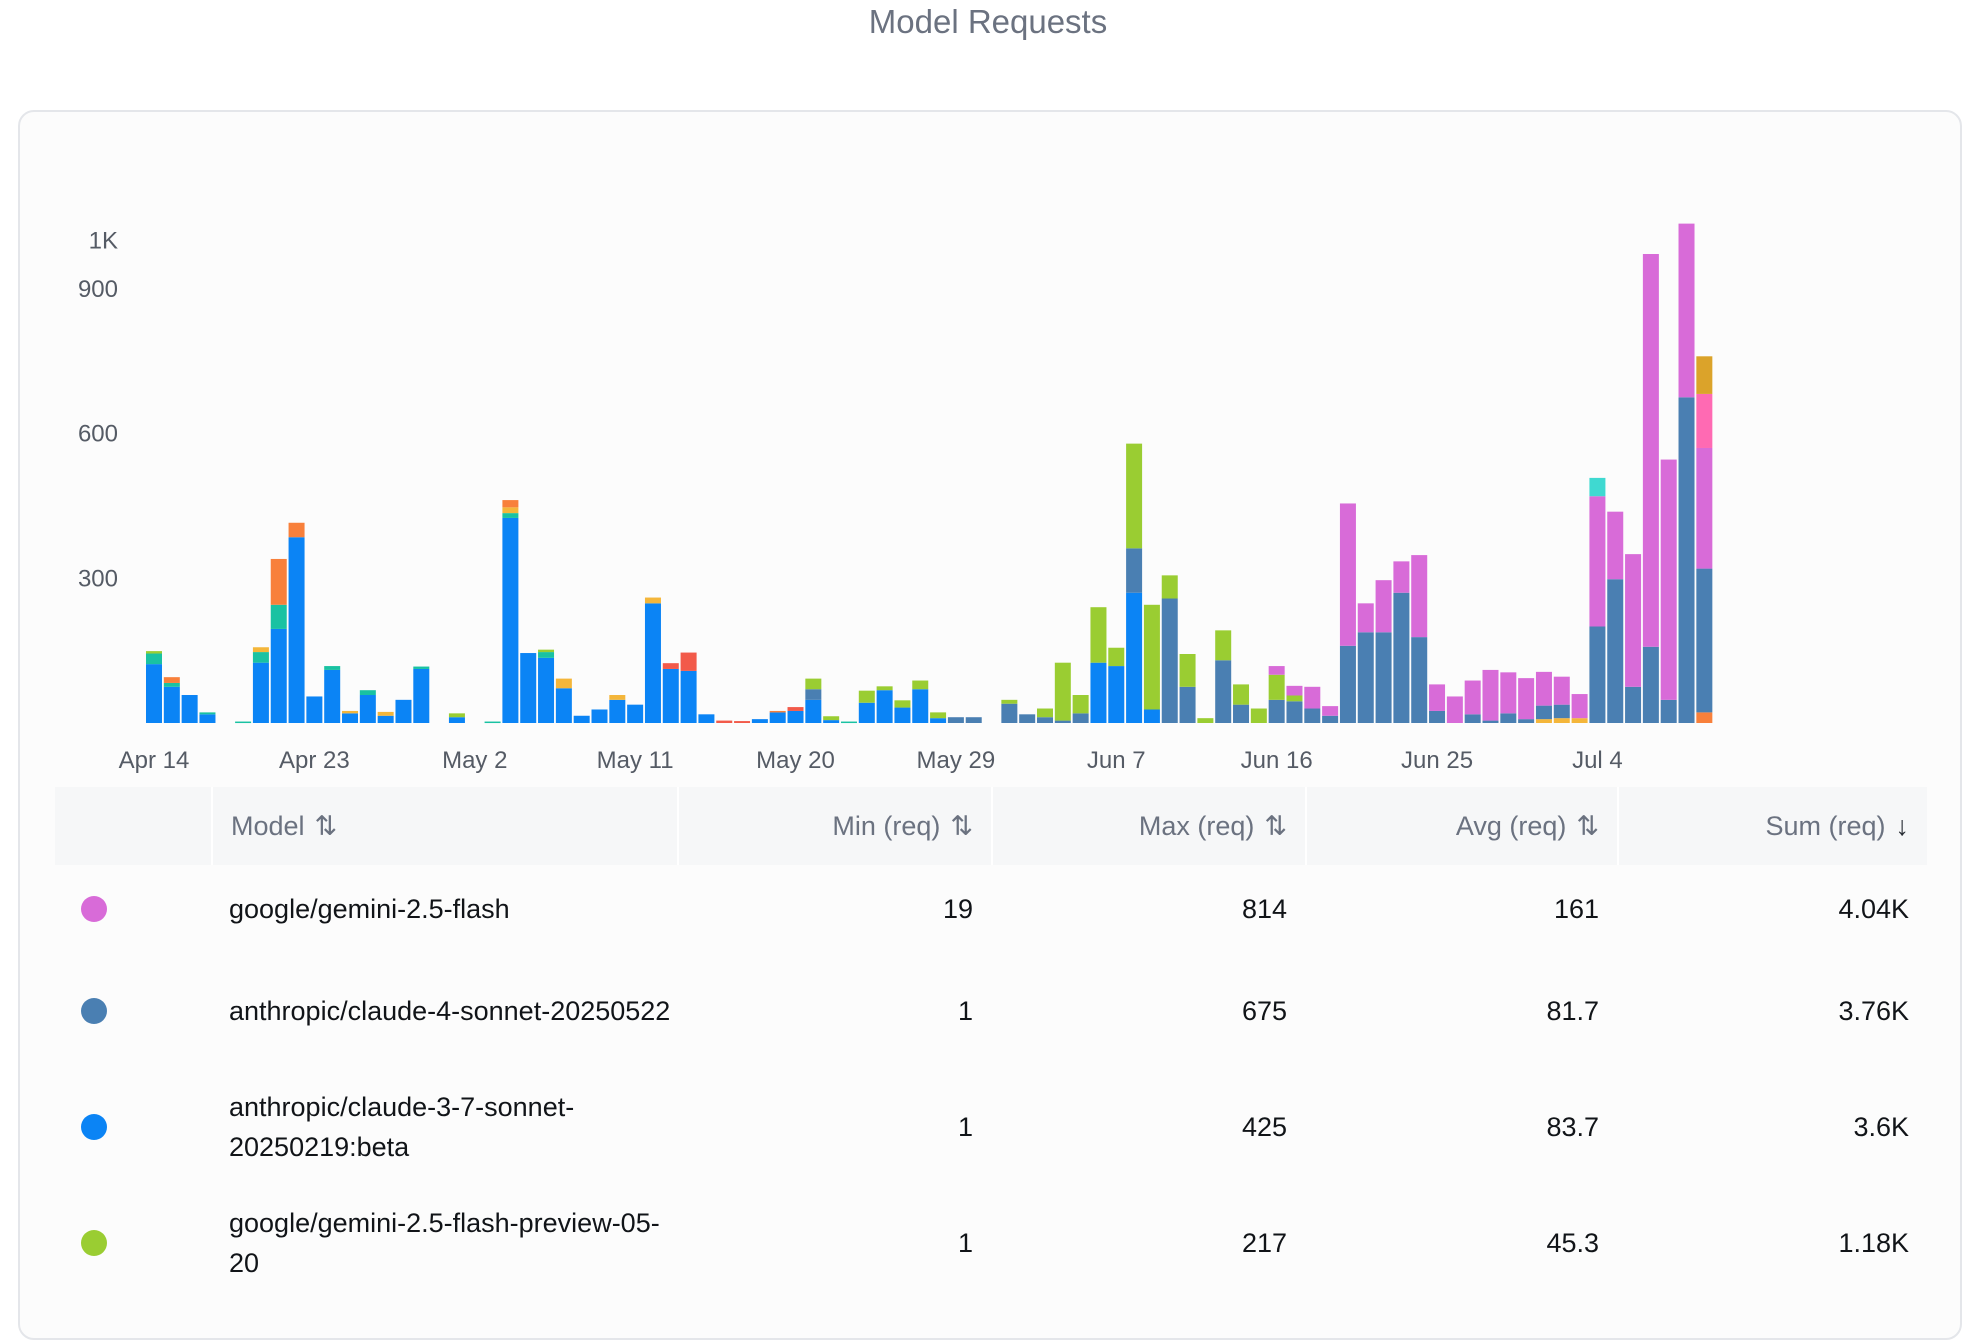 The image size is (1976, 1340). I want to click on header-model: Model ⇅, so click(444, 826).